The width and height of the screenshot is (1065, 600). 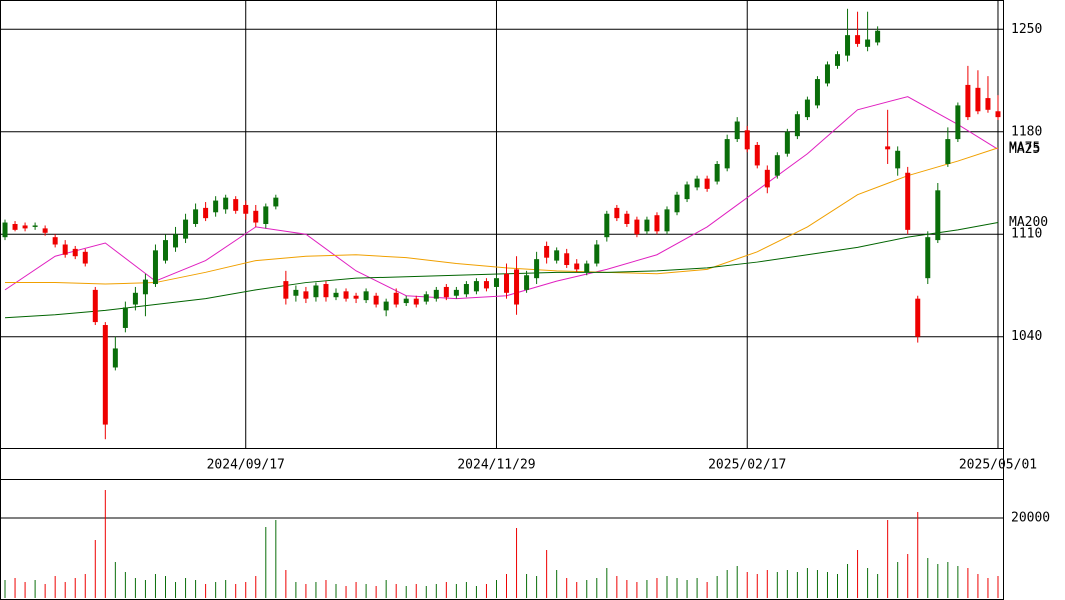 I want to click on ma-label: MA25, so click(x=1024, y=149).